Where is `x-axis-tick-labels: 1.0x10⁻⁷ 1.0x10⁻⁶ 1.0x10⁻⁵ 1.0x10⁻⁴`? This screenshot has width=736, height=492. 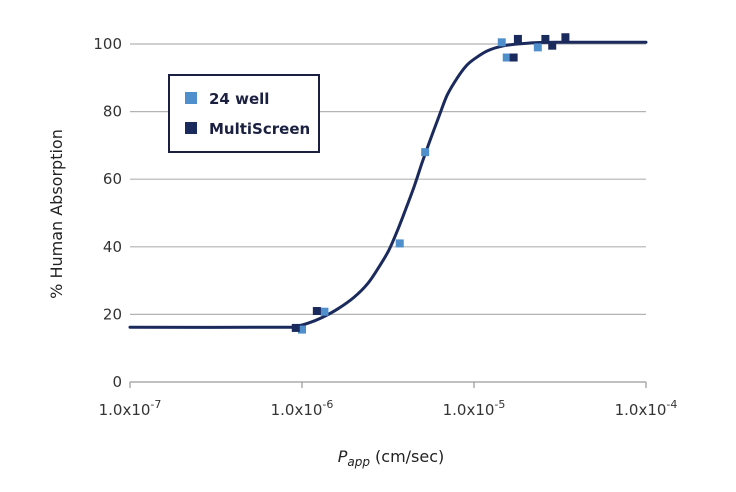
x-axis-tick-labels: 1.0x10⁻⁷ 1.0x10⁻⁶ 1.0x10⁻⁵ 1.0x10⁻⁴ is located at coordinates (388, 408).